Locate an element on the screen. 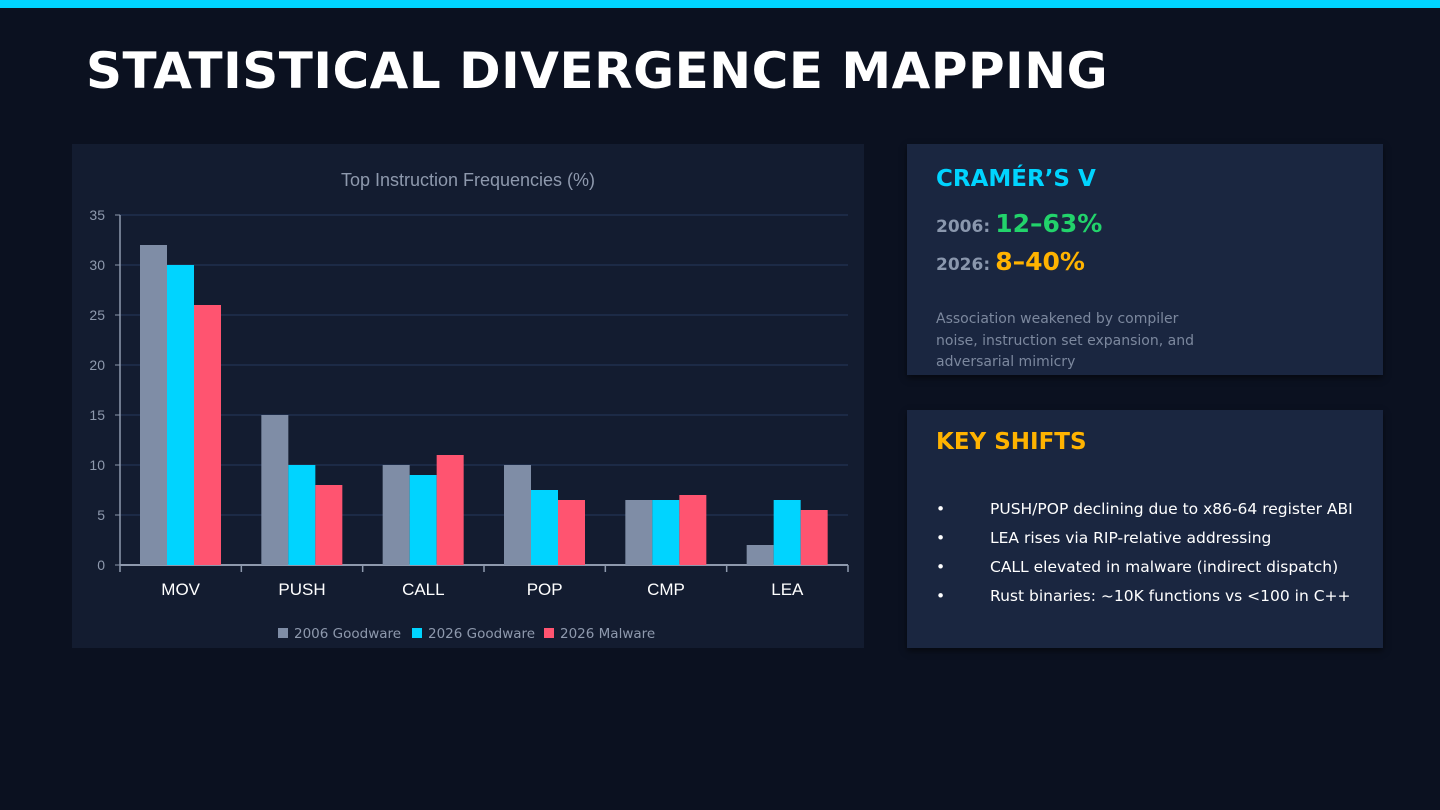 The image size is (1440, 810). x-tick-label: CMP is located at coordinates (666, 589).